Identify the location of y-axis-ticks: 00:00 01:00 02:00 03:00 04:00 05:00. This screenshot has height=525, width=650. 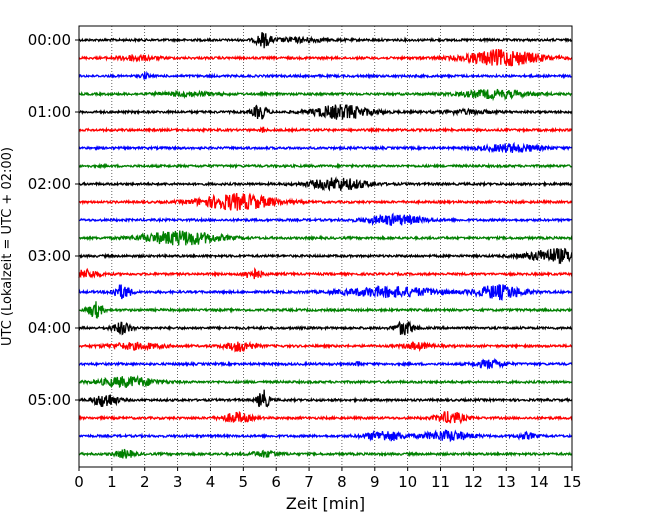
(53, 220).